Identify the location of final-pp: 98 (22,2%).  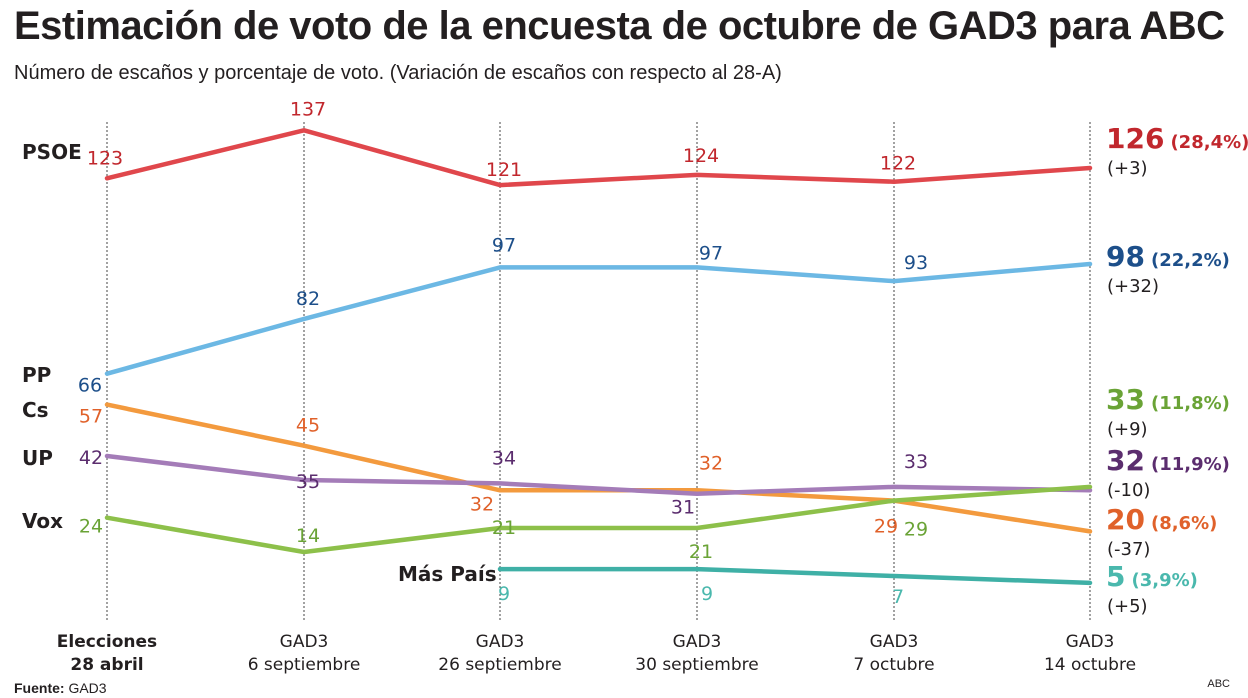
(1168, 256).